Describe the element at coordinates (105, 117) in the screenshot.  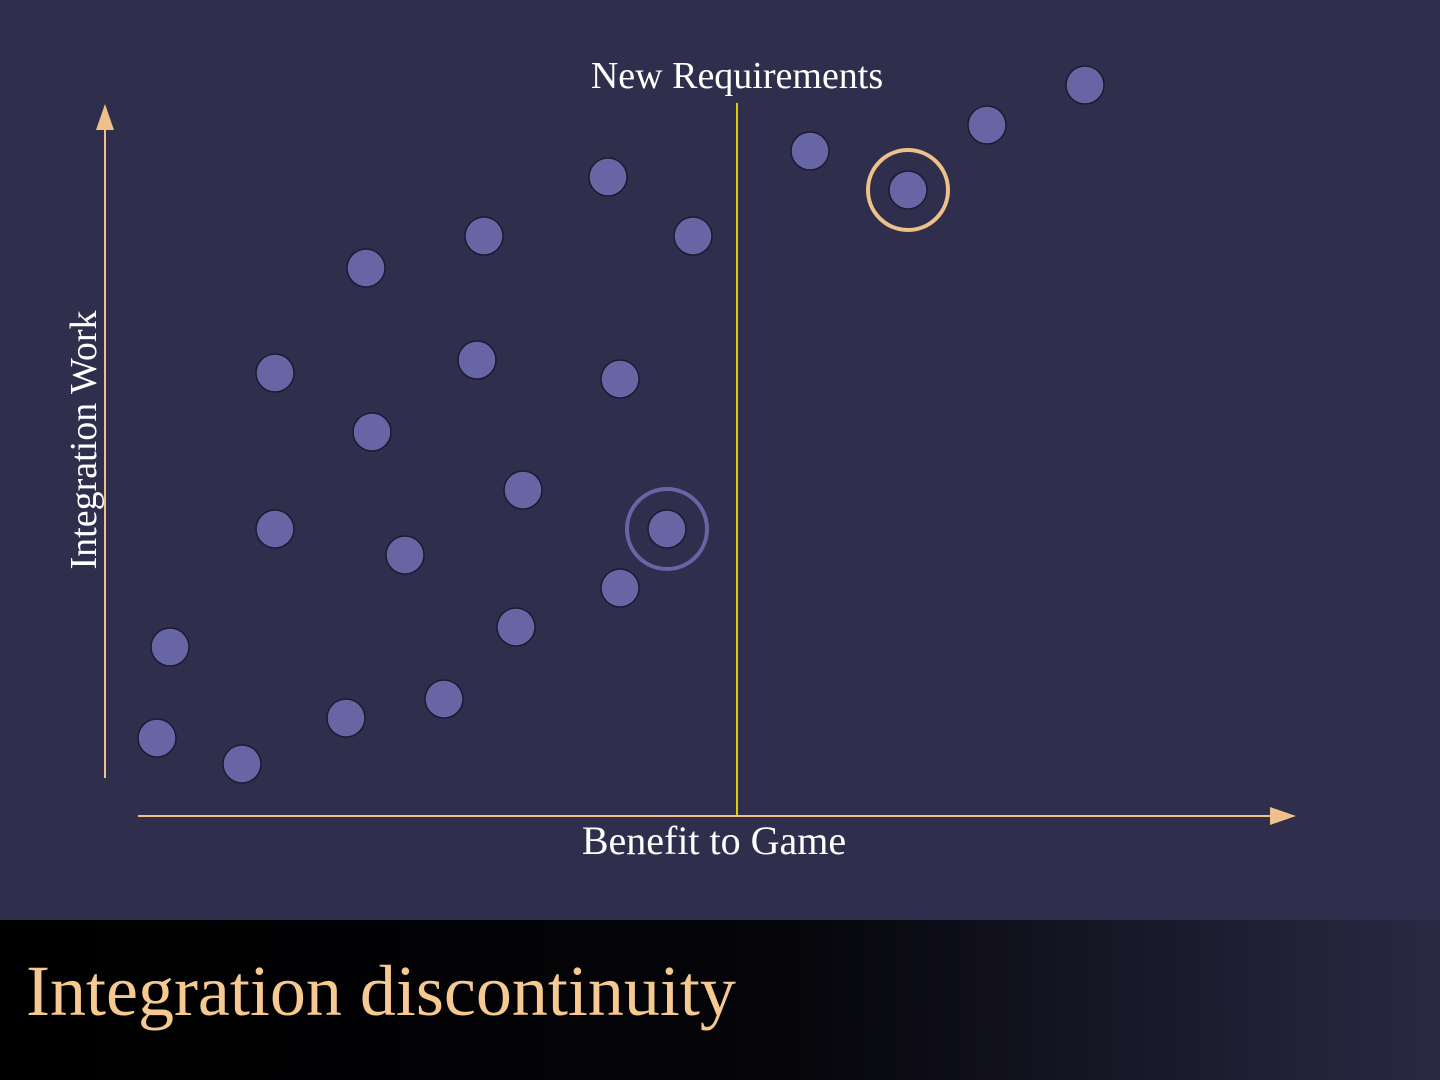
I see `y-axis-arrow` at that location.